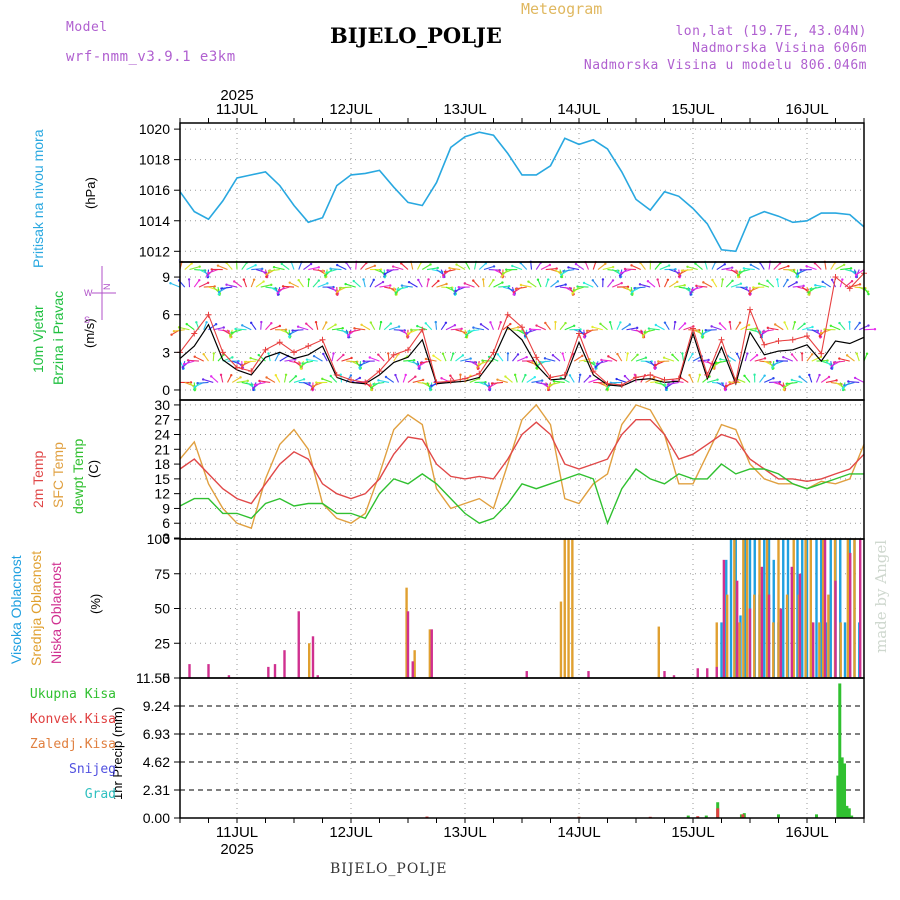 The height and width of the screenshot is (900, 900). I want to click on legend-freezing-rain: Zaledj.Kisa, so click(72, 744).